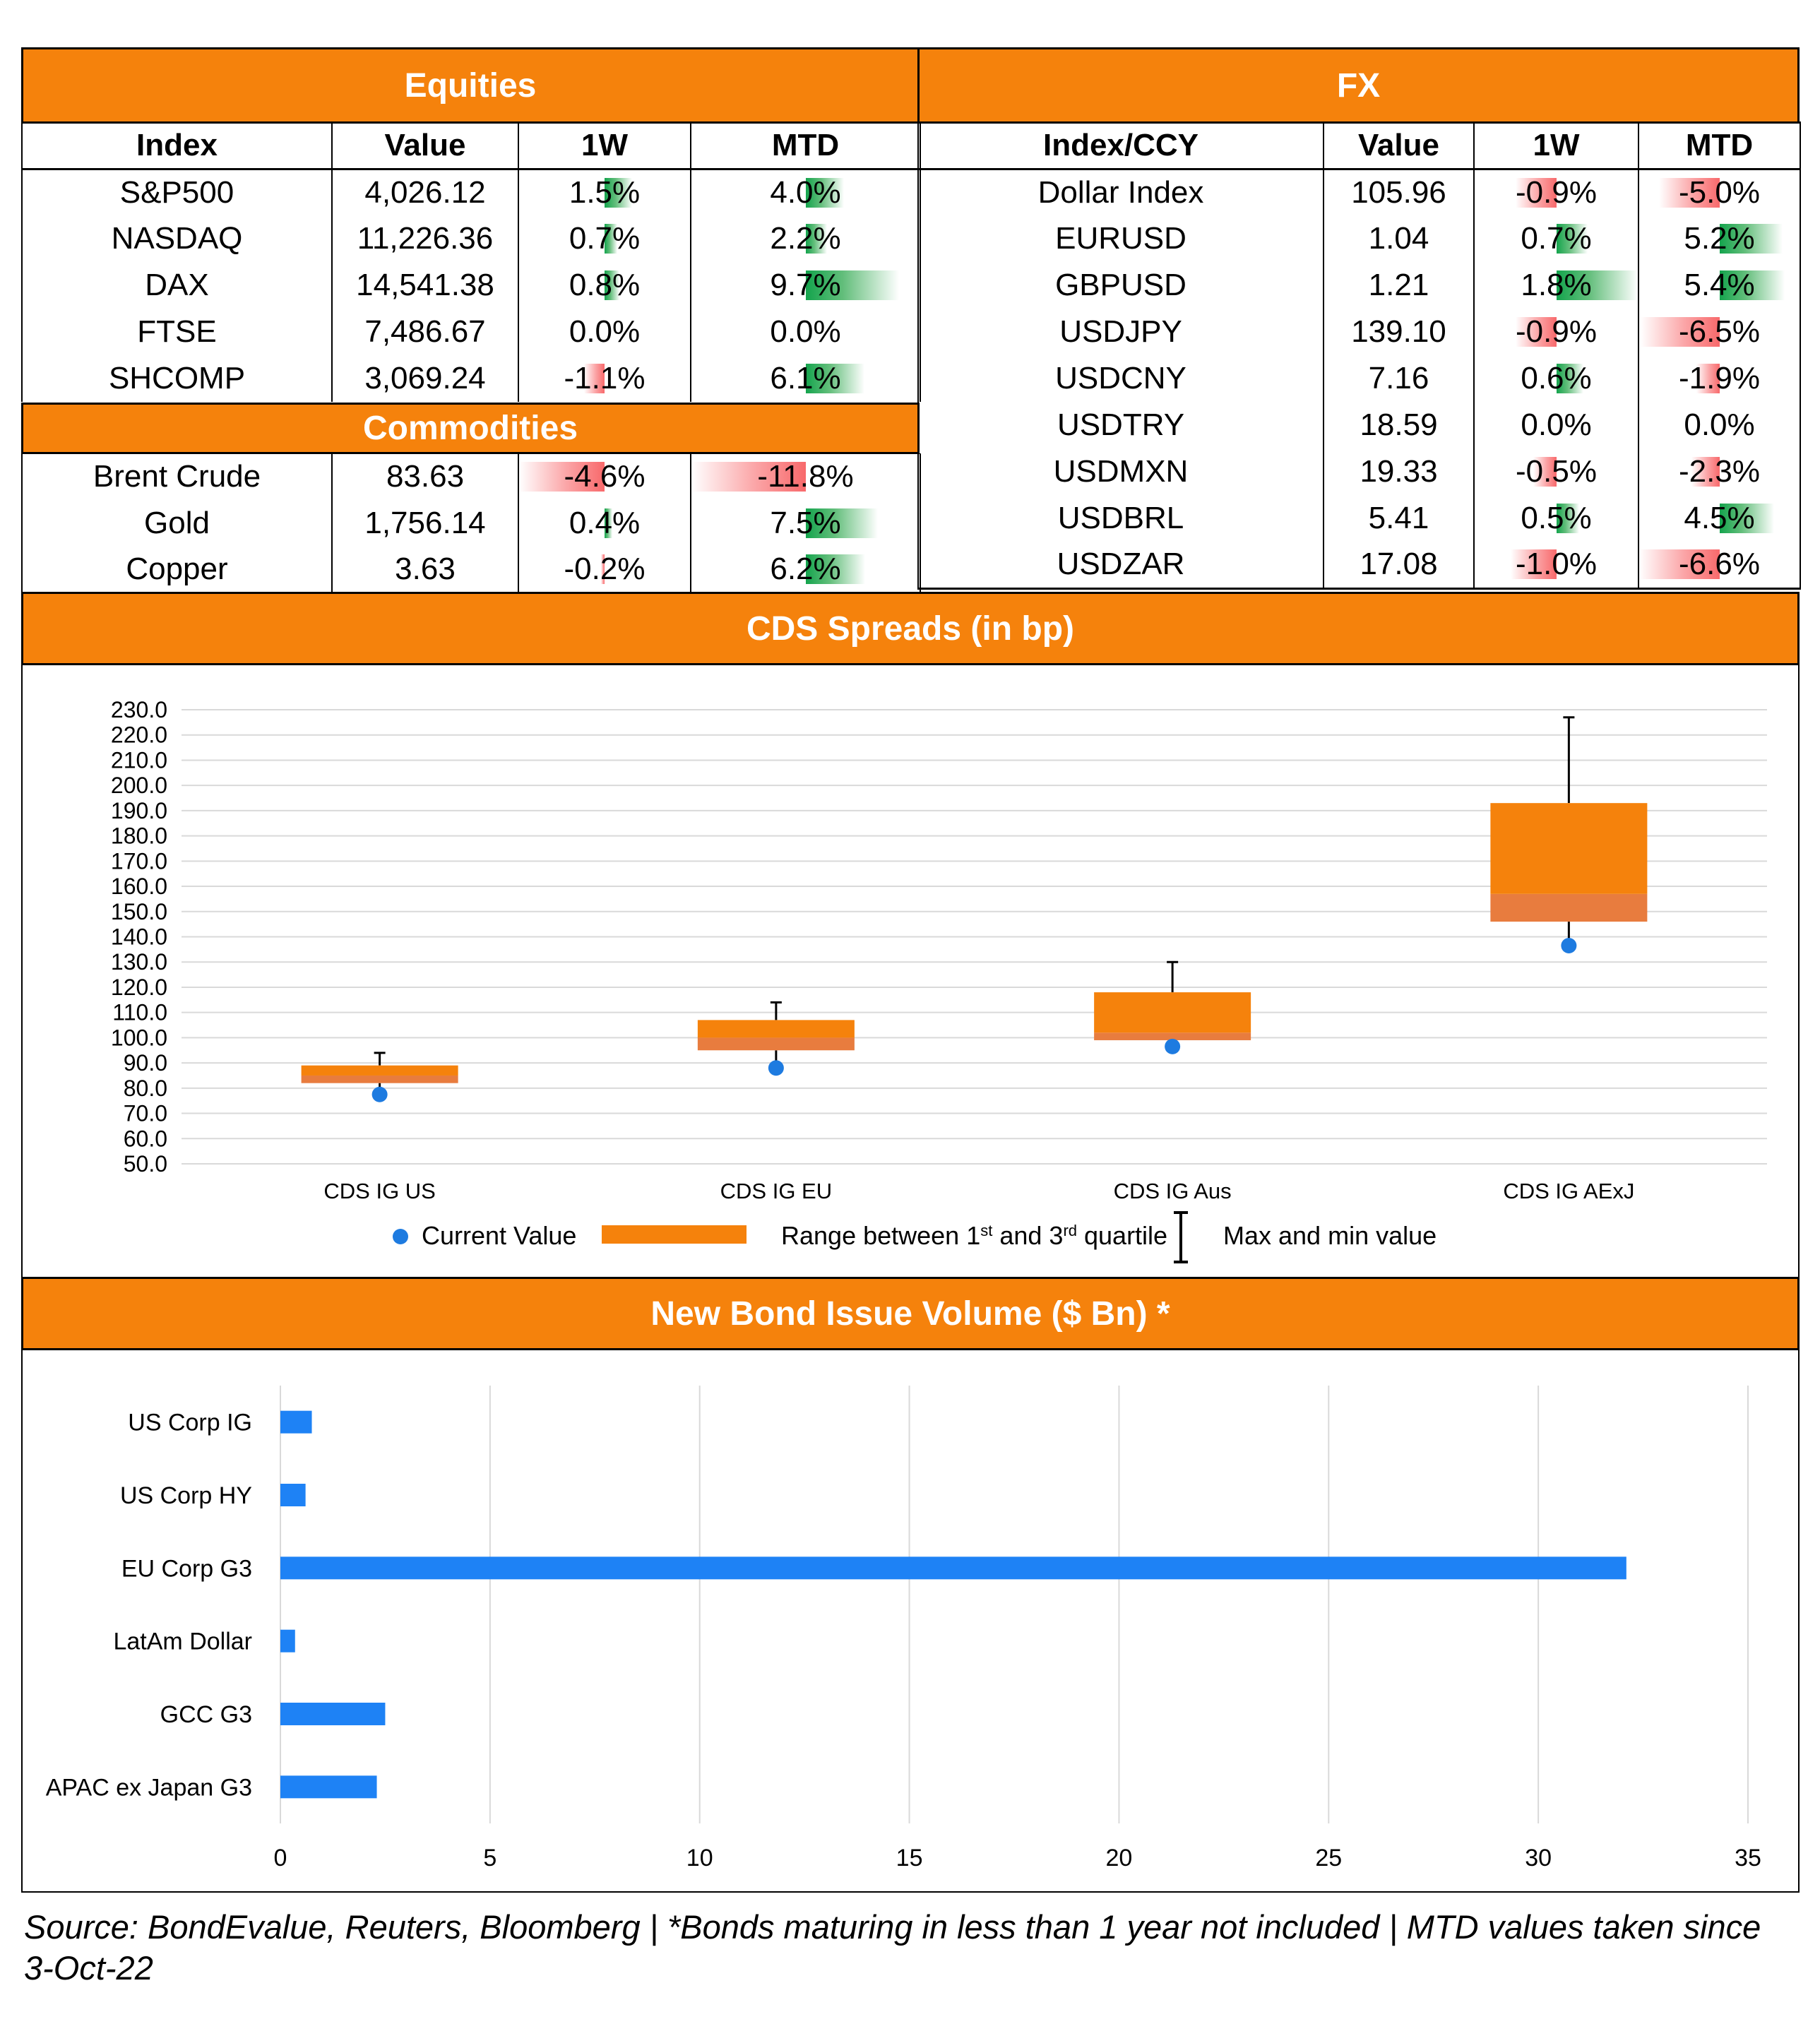  I want to click on legend-range-swatch, so click(675, 1234).